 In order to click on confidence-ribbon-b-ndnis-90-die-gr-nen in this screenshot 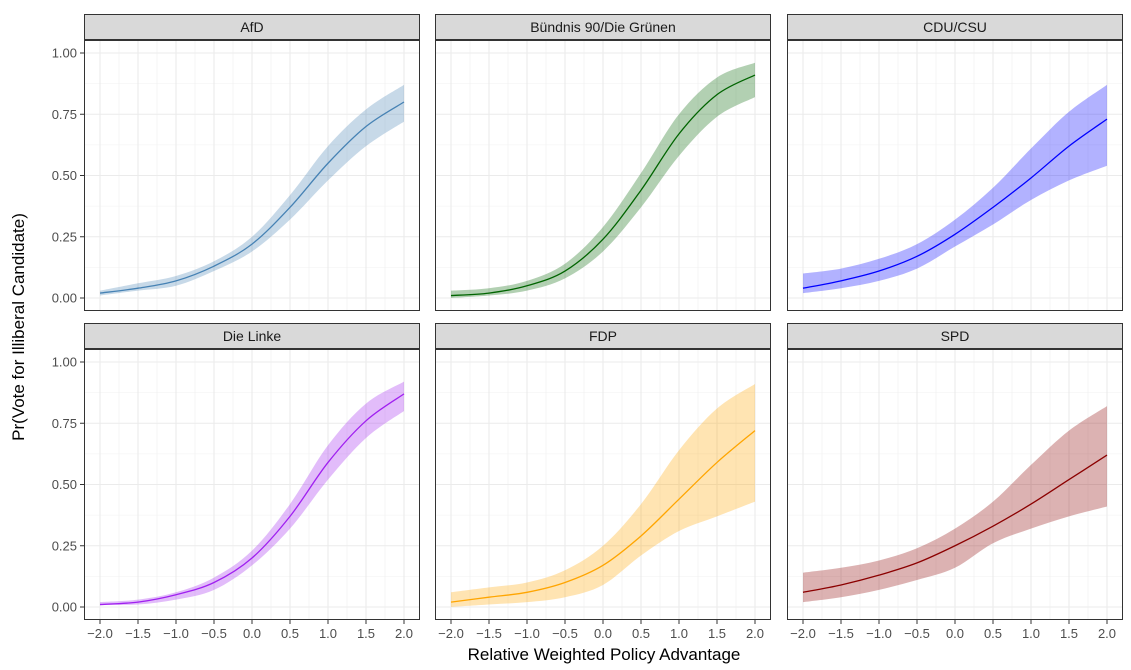, I will do `click(603, 180)`.